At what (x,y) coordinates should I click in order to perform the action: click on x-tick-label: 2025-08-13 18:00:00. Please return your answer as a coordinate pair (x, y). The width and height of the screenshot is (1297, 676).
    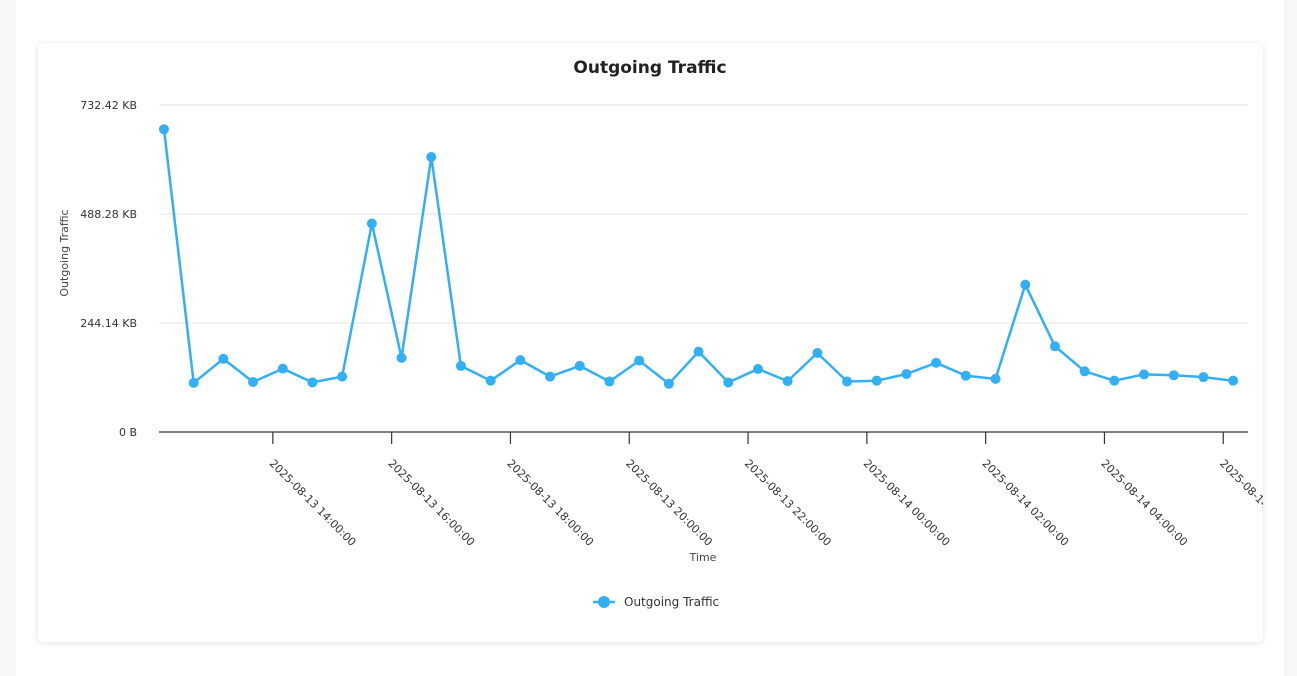
    Looking at the image, I should click on (550, 503).